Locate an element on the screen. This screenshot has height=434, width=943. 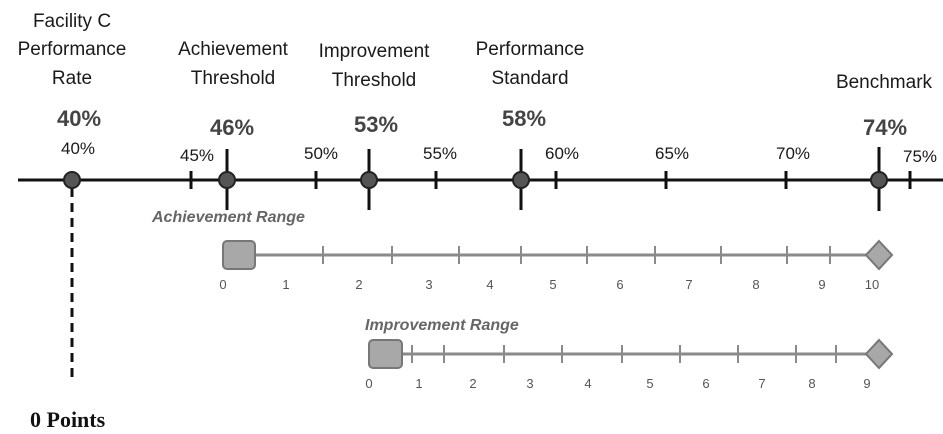
facility-small-value: 40% is located at coordinates (78, 148).